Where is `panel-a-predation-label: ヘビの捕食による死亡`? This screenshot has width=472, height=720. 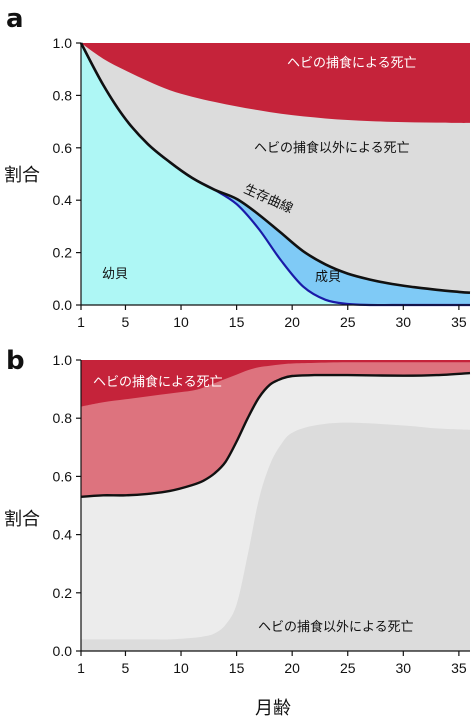 panel-a-predation-label: ヘビの捕食による死亡 is located at coordinates (352, 63).